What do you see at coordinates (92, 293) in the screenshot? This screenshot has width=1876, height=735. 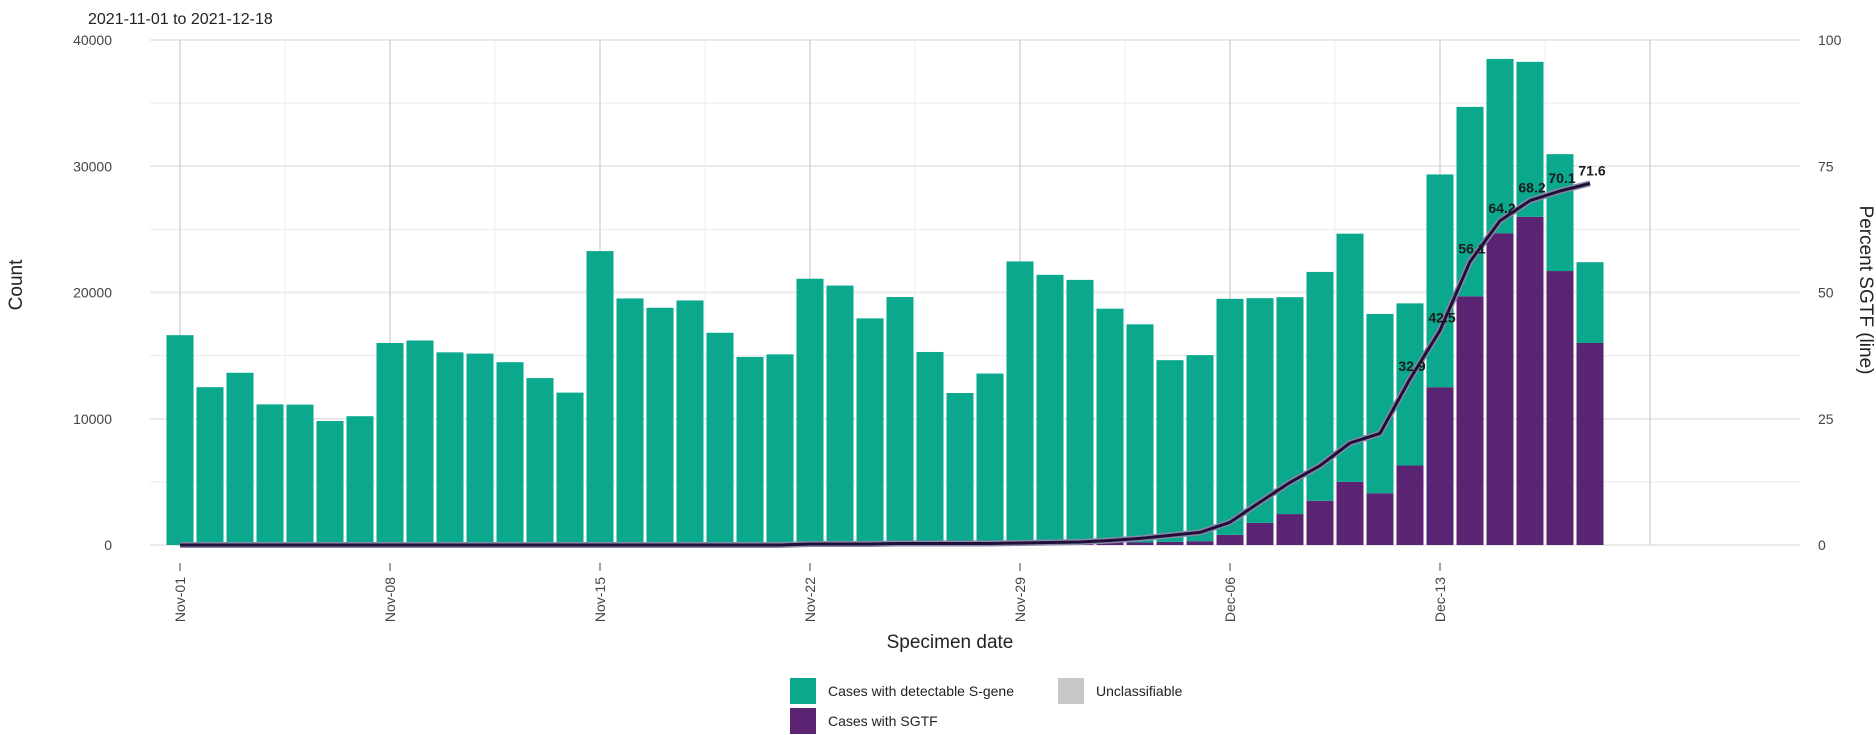 I see `y-tick-label: 20000` at bounding box center [92, 293].